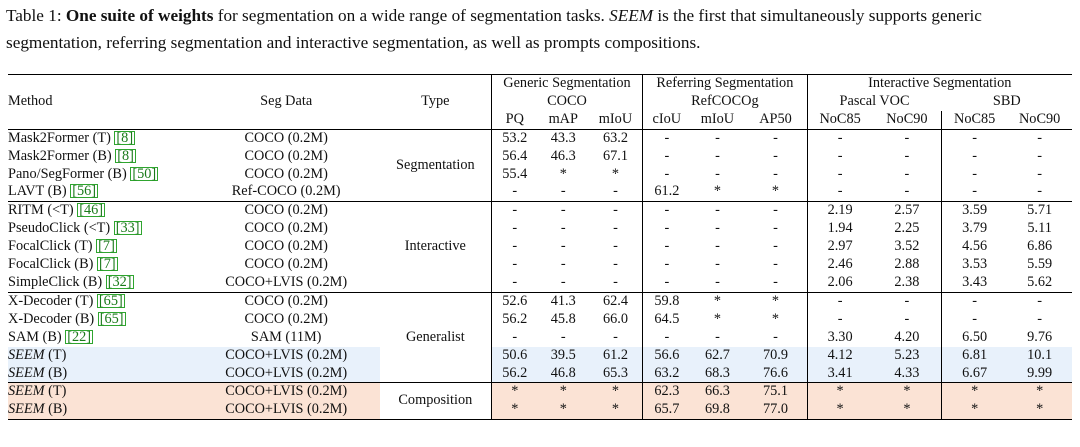 This screenshot has height=447, width=1080. Describe the element at coordinates (61, 137) in the screenshot. I see `method-name: Mask2Former (T)` at that location.